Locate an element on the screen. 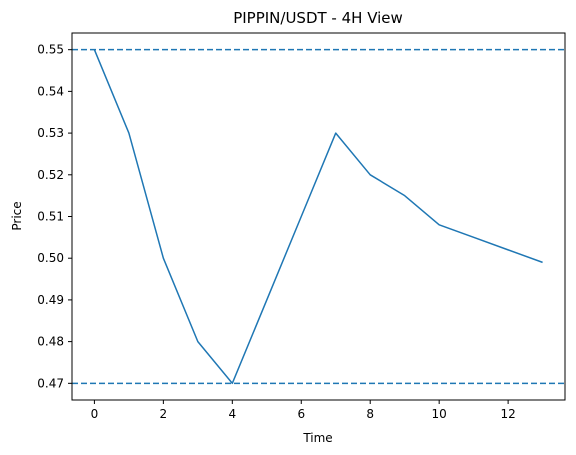 The height and width of the screenshot is (455, 576). x-tick-label: 6 is located at coordinates (301, 414).